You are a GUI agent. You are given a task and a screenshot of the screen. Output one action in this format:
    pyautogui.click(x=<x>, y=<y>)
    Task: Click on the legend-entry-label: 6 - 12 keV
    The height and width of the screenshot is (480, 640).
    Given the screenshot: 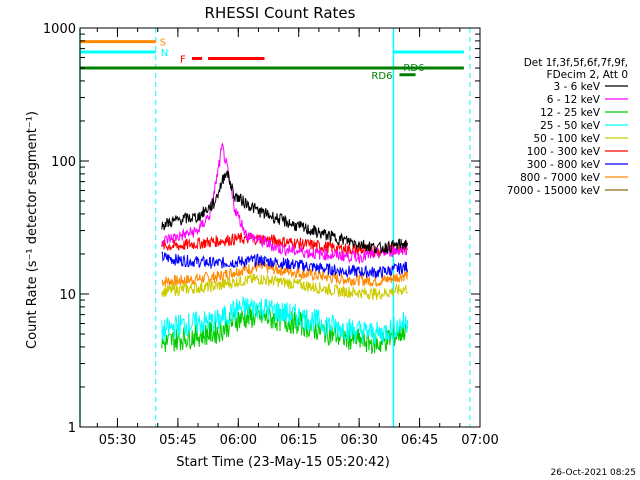 What is the action you would take?
    pyautogui.click(x=574, y=100)
    